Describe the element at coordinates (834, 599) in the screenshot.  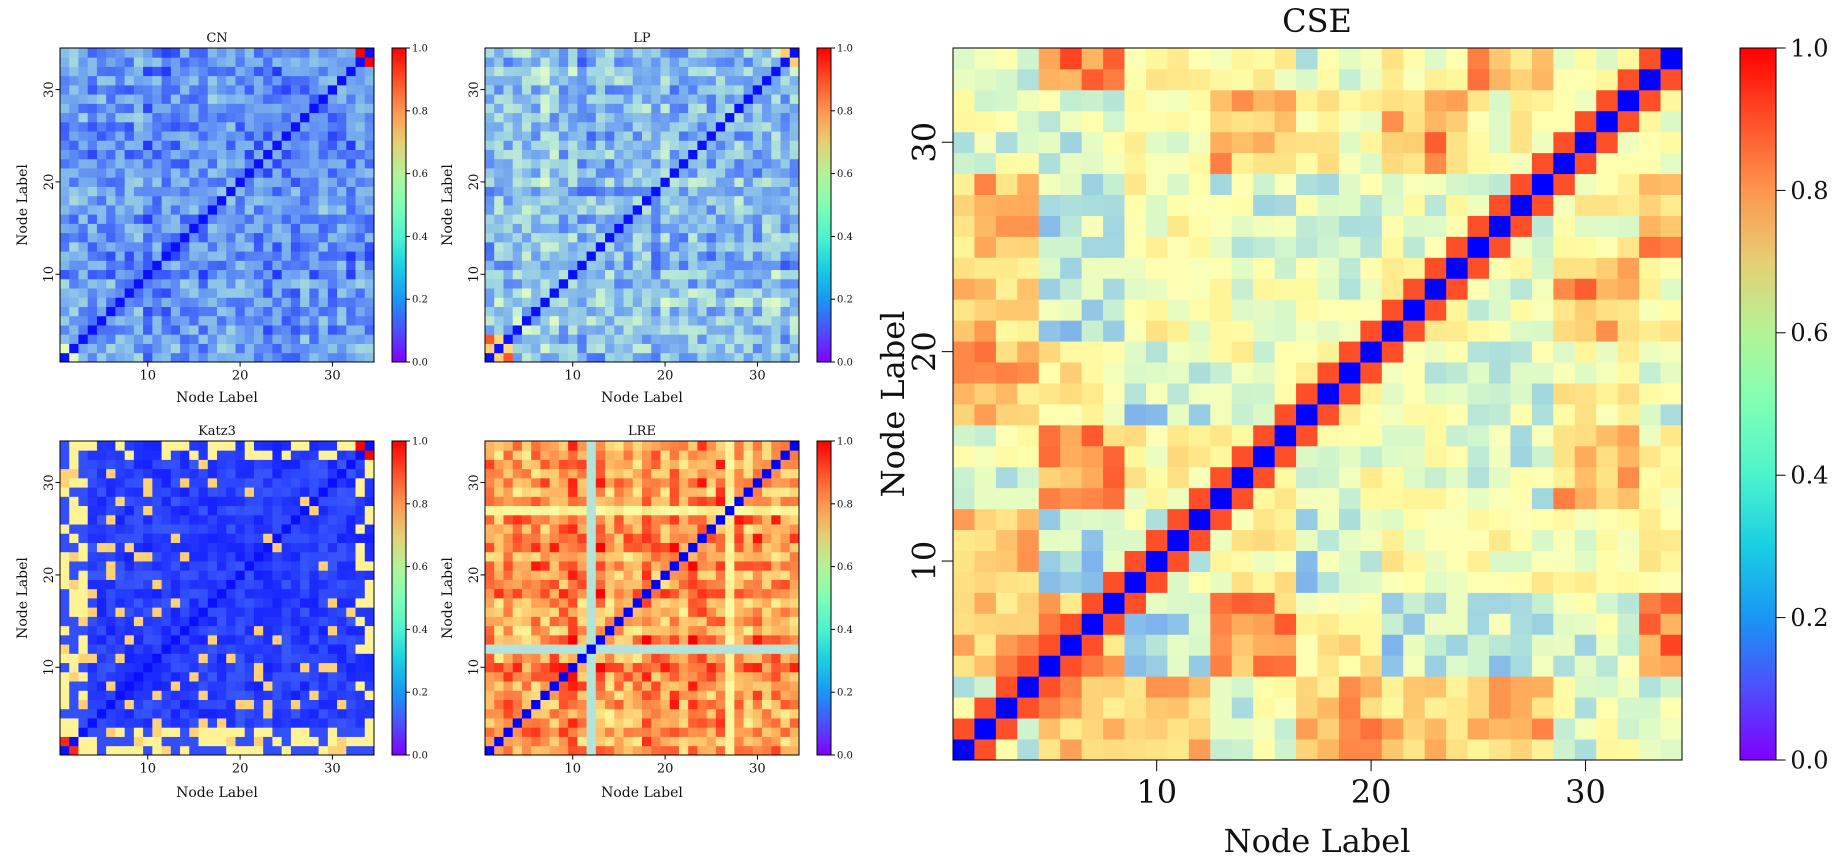
I see `colorbar-lre: 0.00.20.40.60.81.0` at that location.